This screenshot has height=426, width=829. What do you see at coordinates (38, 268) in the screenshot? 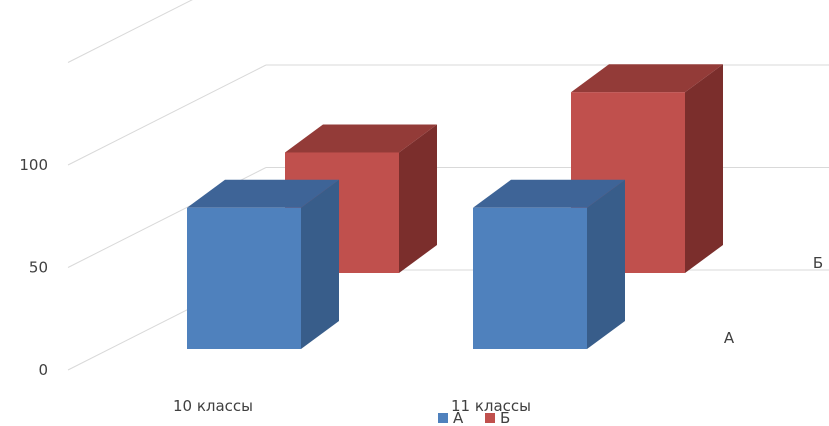
I see `y-tick-label: 50` at bounding box center [38, 268].